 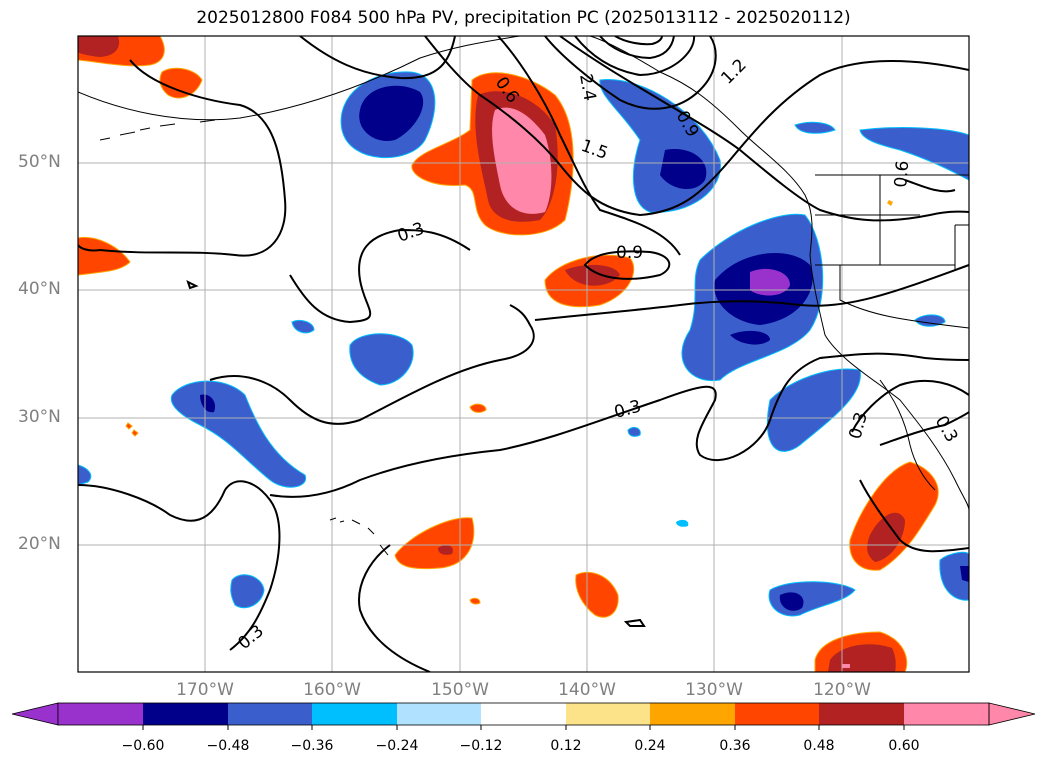 I want to click on lat-label-20n: 20°N, so click(x=39, y=544).